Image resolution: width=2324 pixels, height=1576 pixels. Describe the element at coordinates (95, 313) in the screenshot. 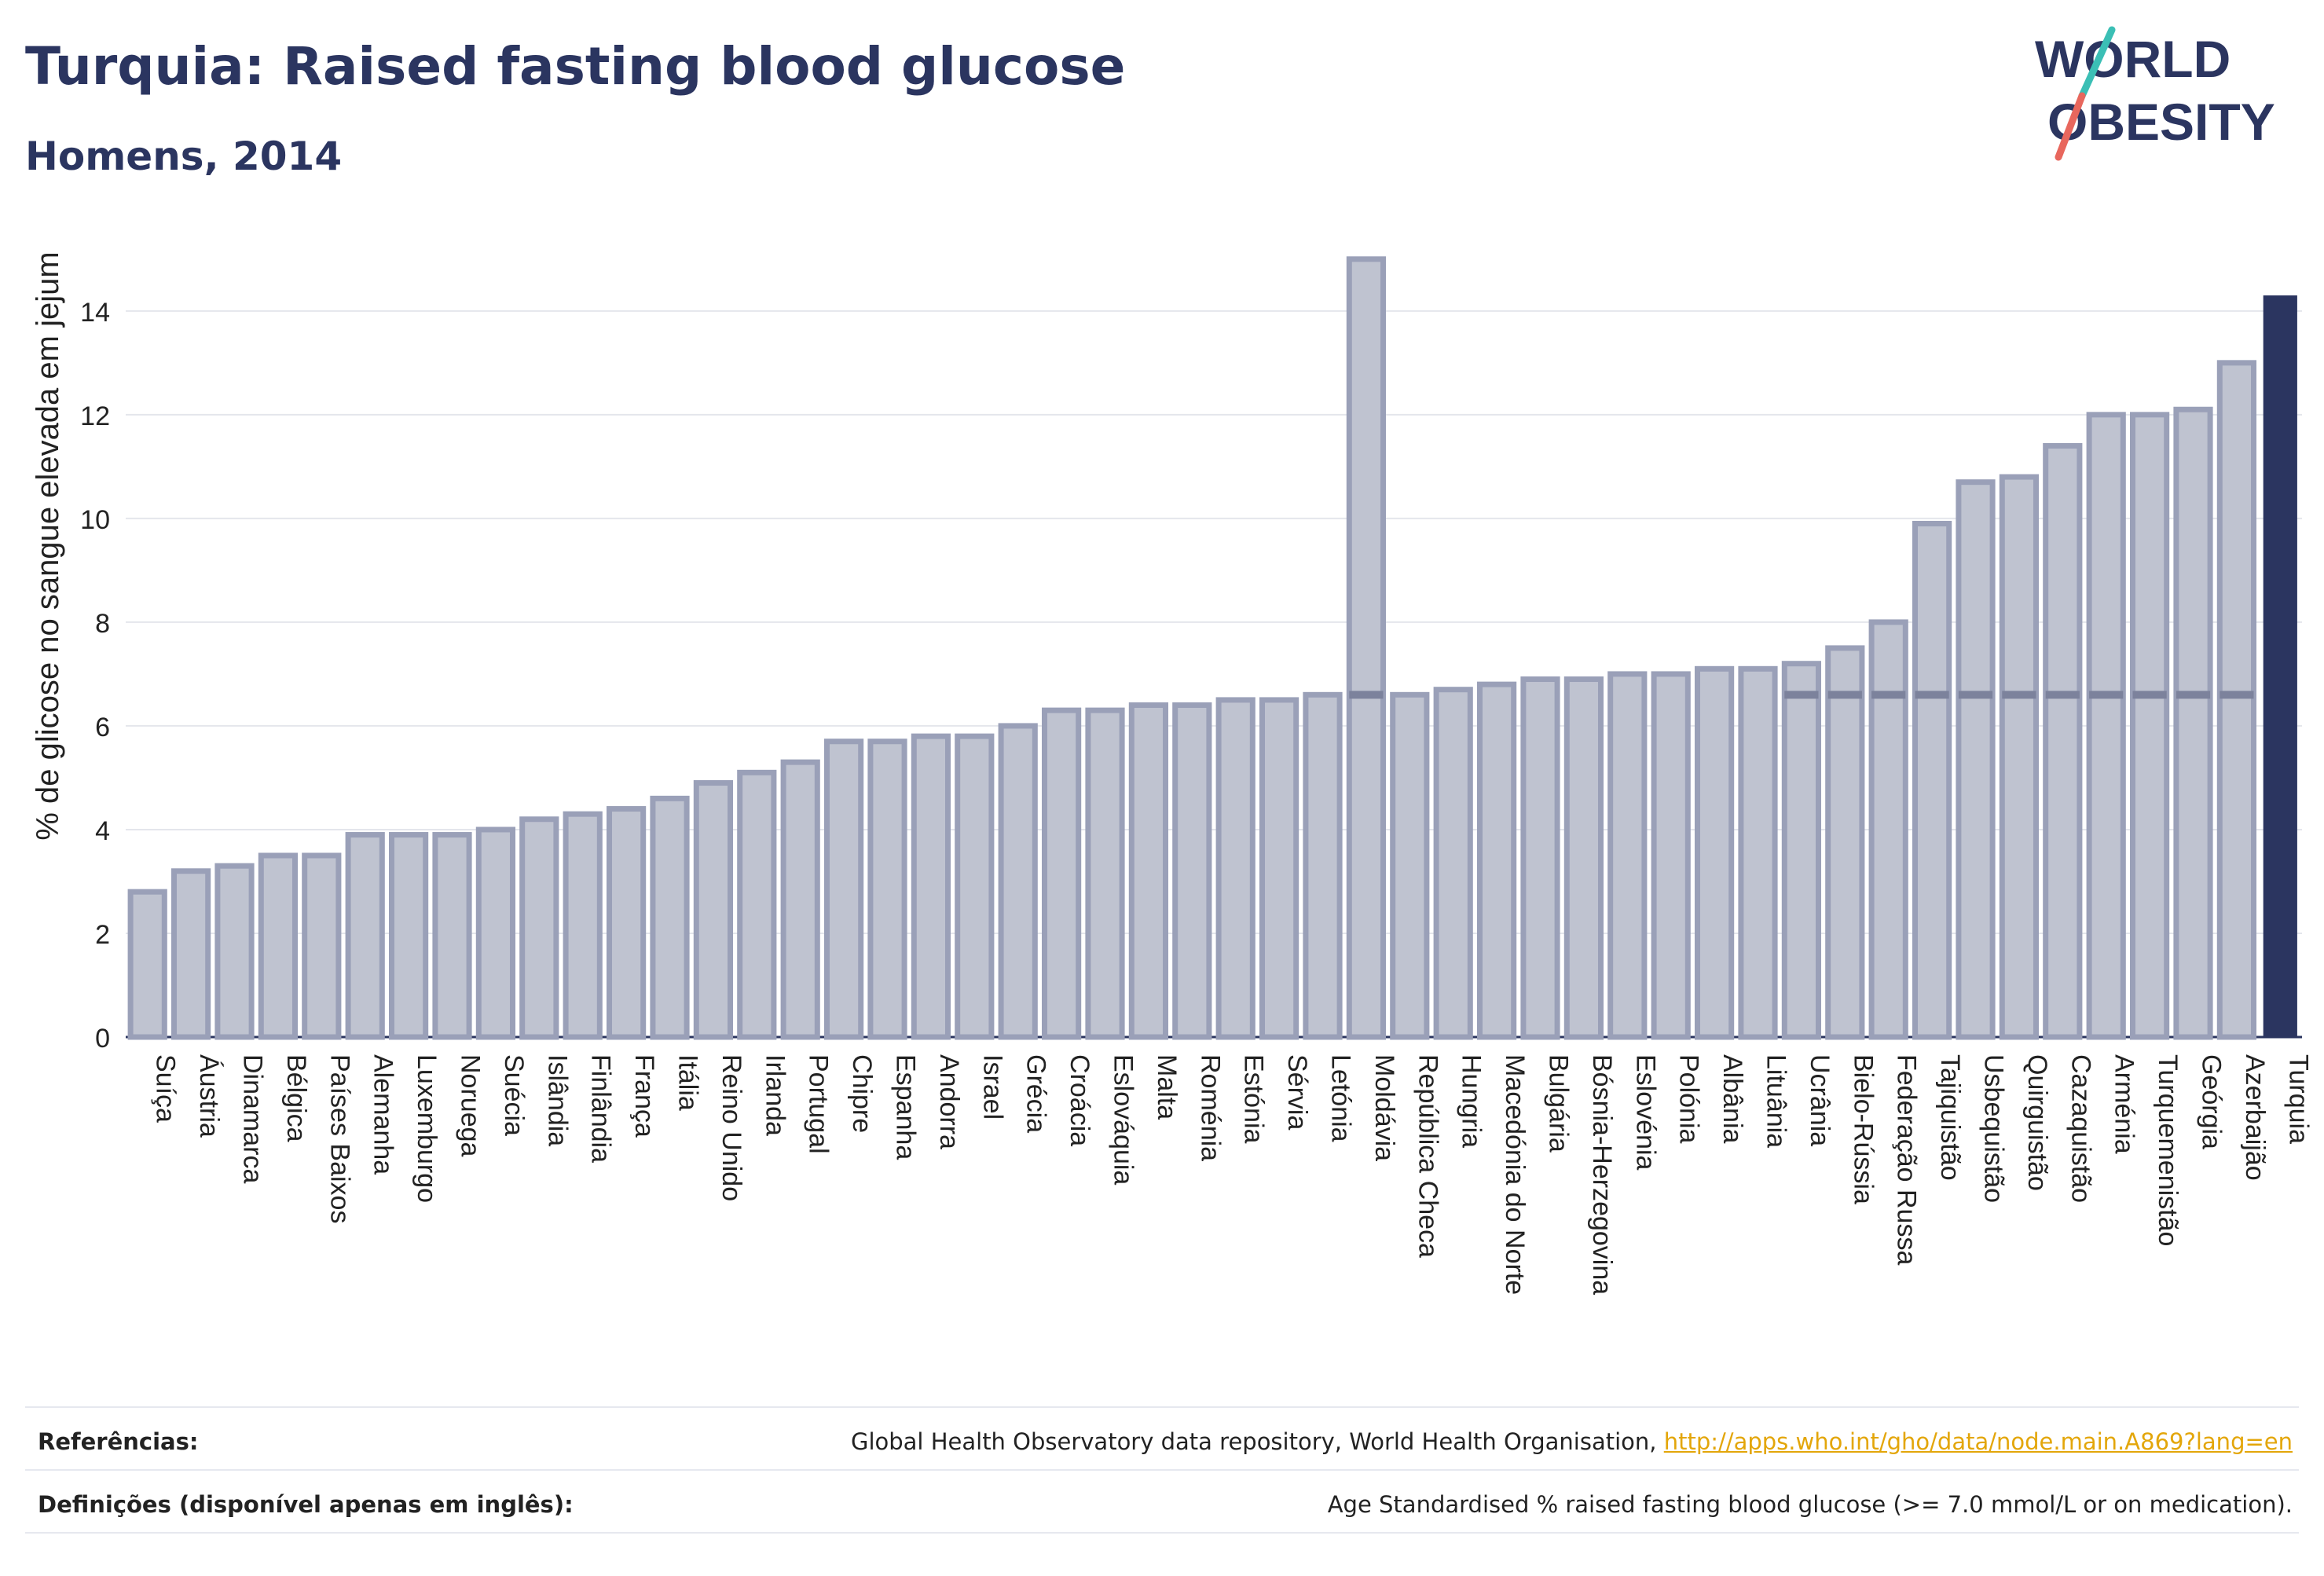

I see `y-tick-label: 14` at that location.